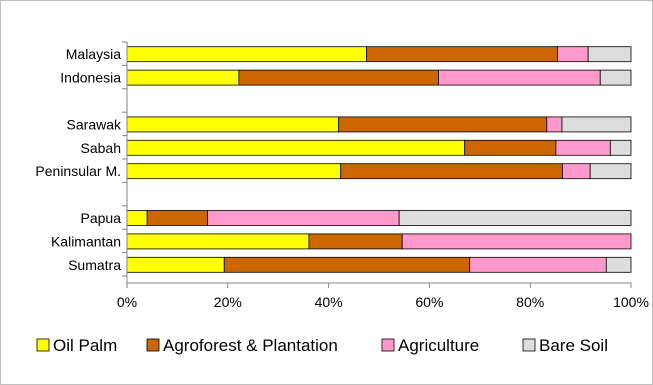 The width and height of the screenshot is (653, 385). What do you see at coordinates (329, 302) in the screenshot?
I see `x-tick-label-40: 40%` at bounding box center [329, 302].